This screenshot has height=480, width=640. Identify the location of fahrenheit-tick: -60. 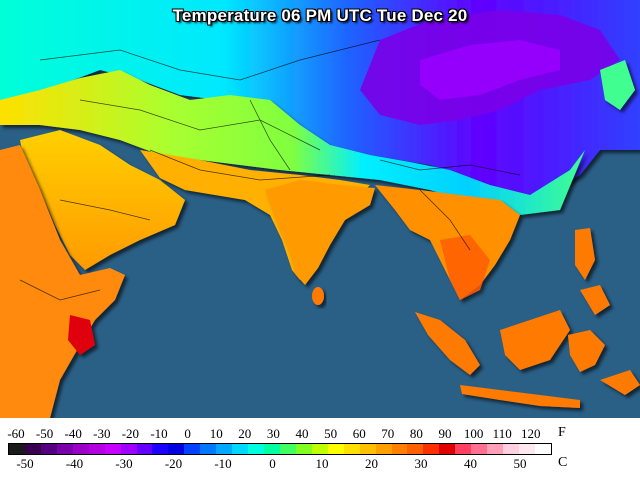
(16, 433).